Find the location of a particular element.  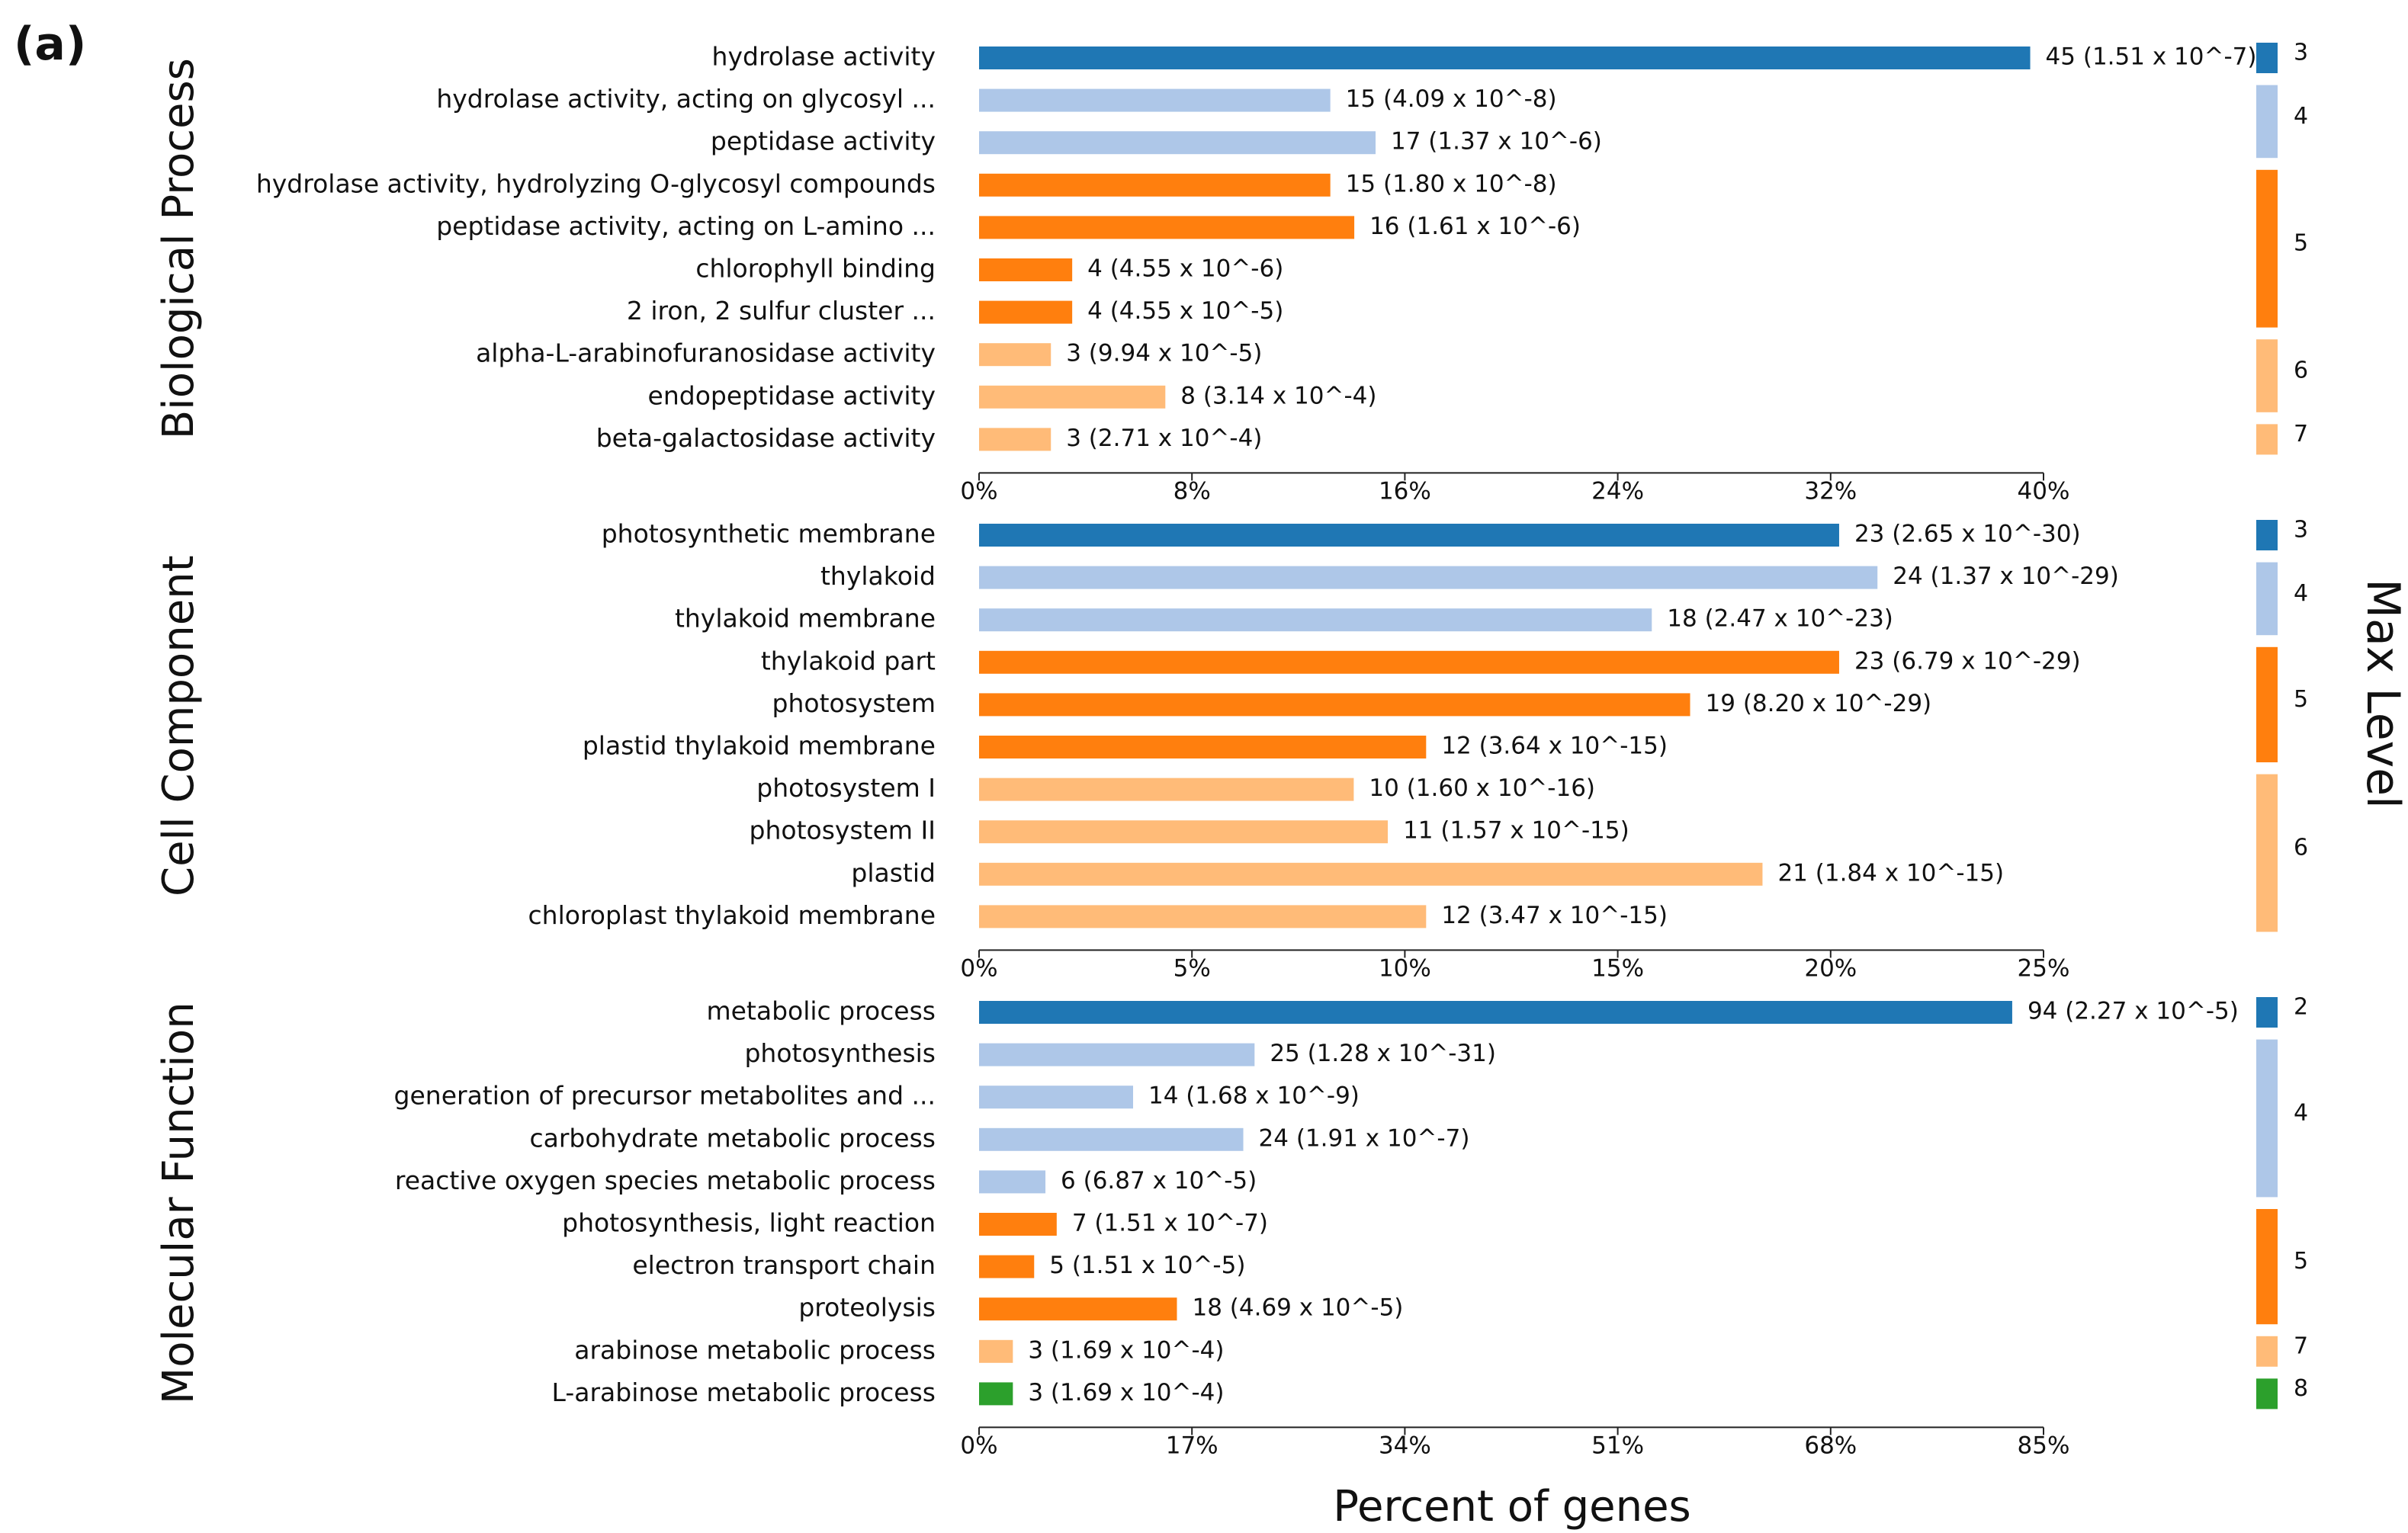

x-tick-label: 16% is located at coordinates (1405, 491).